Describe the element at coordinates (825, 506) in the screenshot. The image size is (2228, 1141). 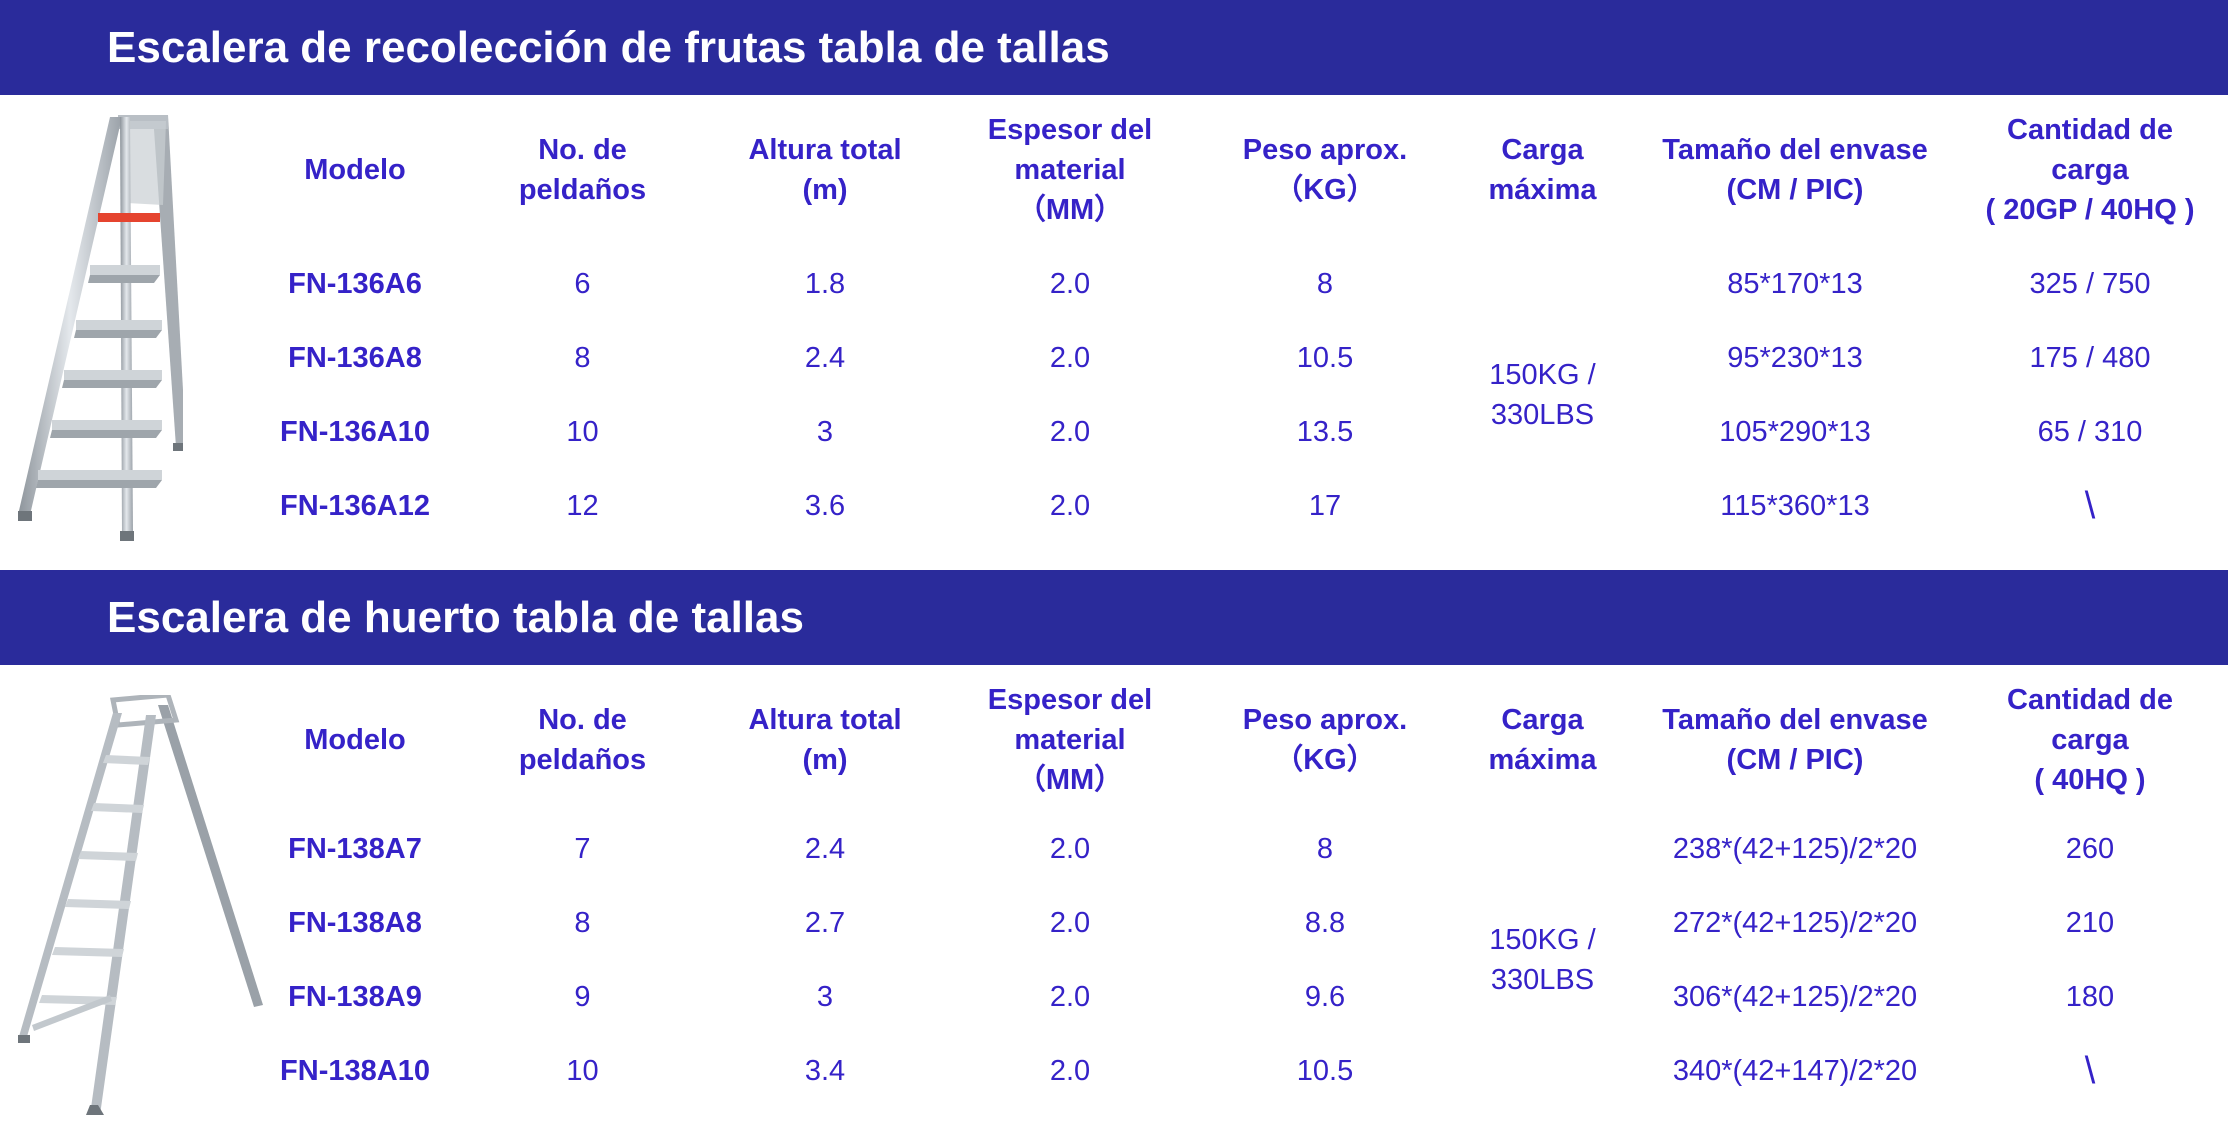
I see `table-cell-height: 3.6` at that location.